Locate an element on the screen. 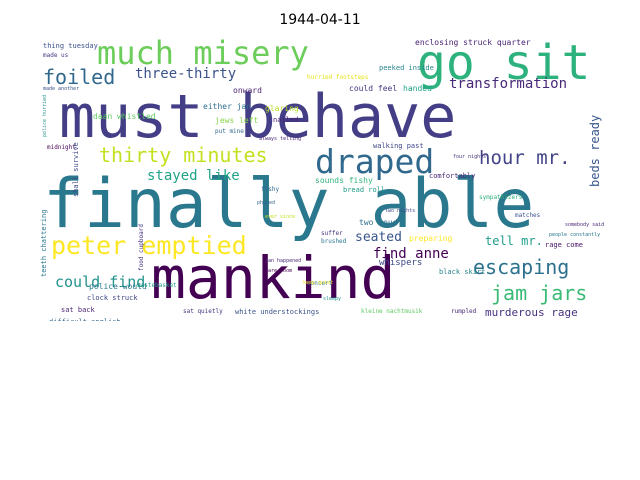  word-glaring: glaring is located at coordinates (282, 108).